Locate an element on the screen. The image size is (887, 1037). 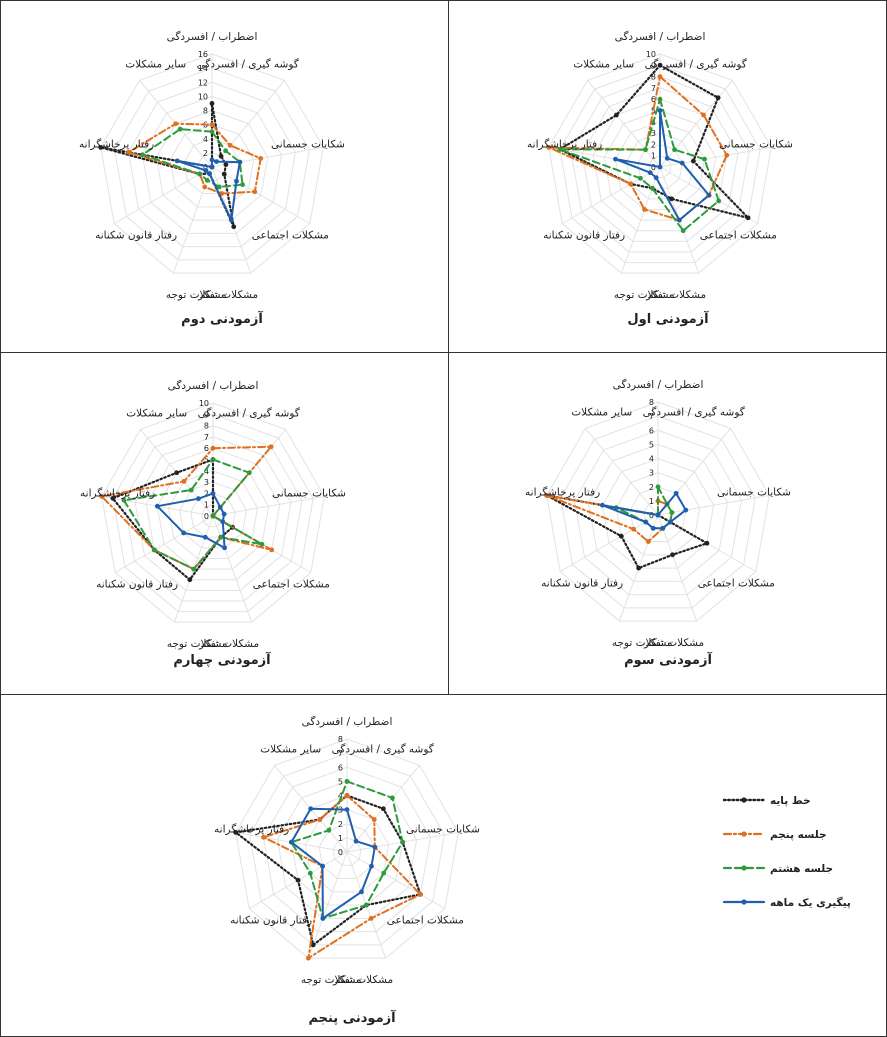
axis-category-label: گوشه گیری / افسردگی is located at coordinates (694, 412).